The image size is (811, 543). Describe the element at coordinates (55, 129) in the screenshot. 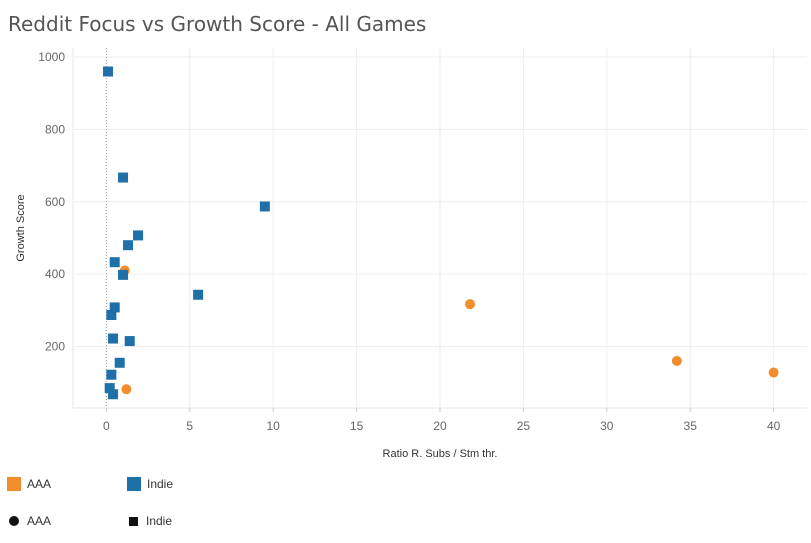

I see `y-tick-label: 800` at that location.